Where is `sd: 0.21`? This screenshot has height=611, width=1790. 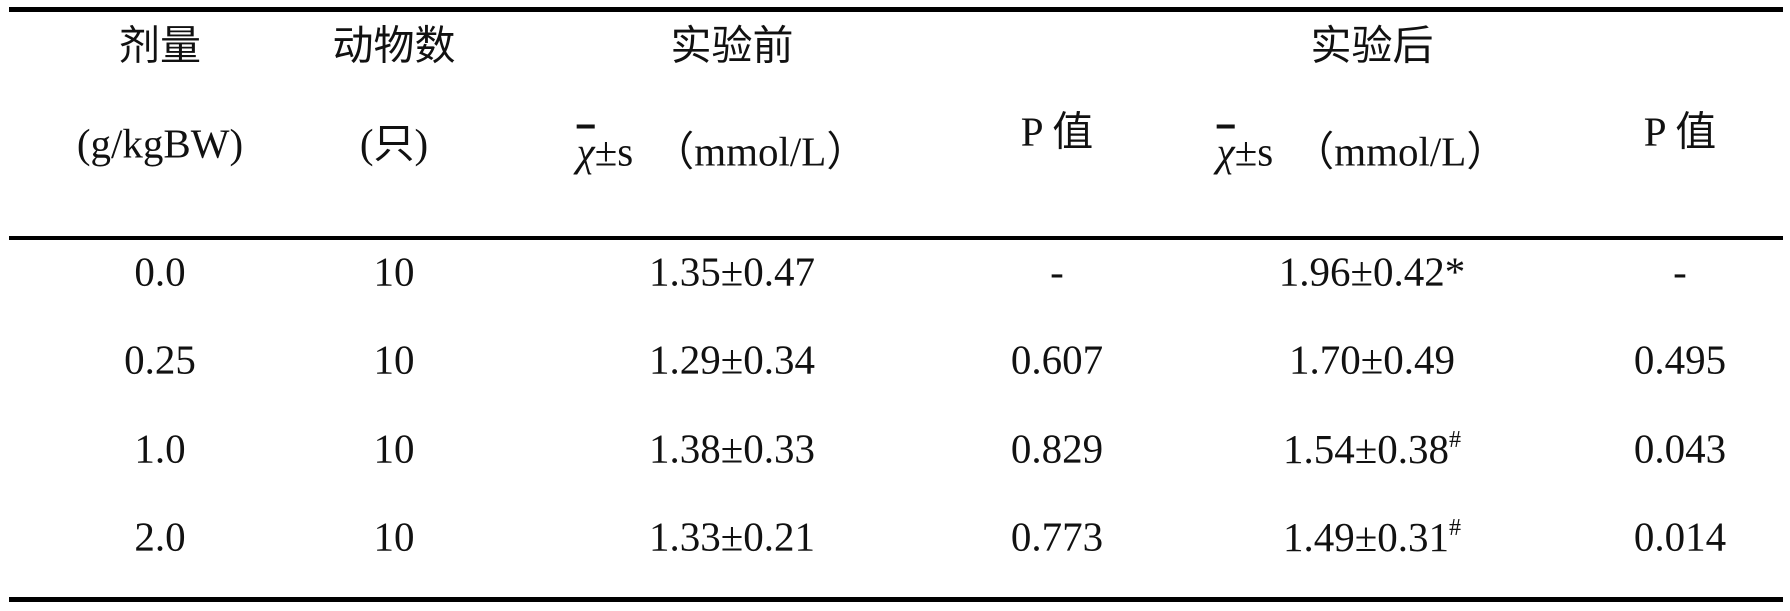
sd: 0.21 is located at coordinates (779, 536).